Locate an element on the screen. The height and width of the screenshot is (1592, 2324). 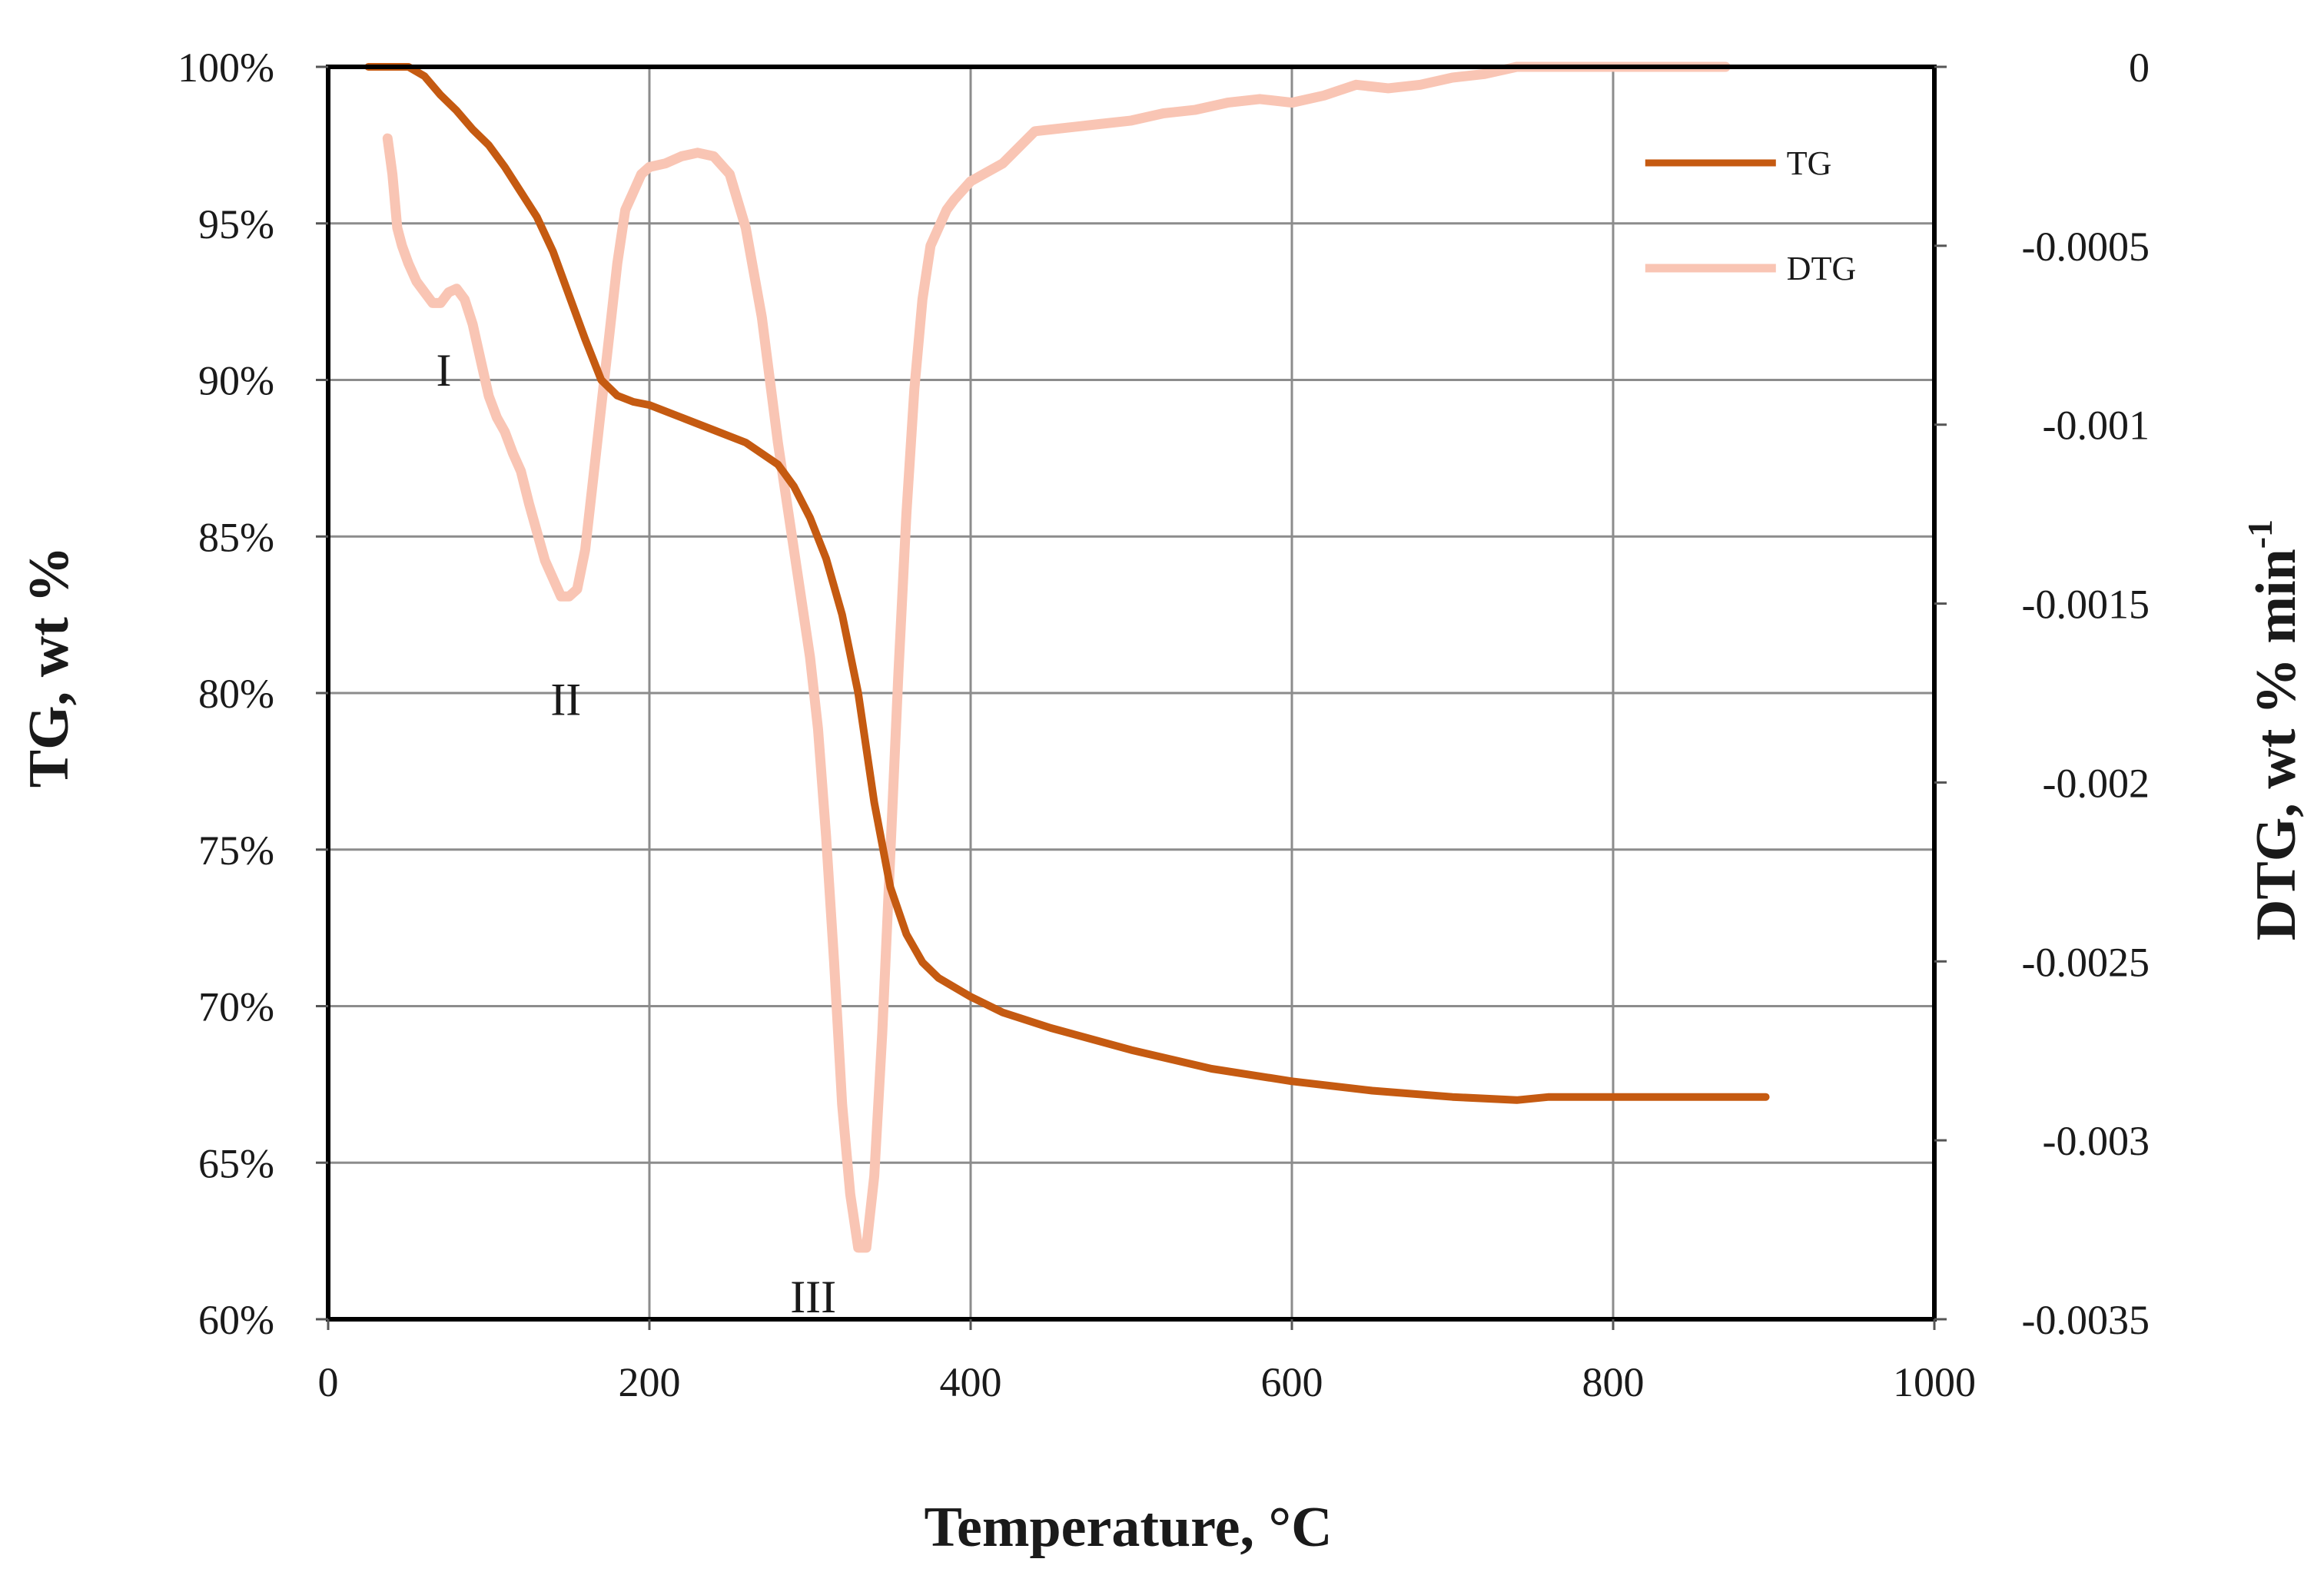
peak-label: I is located at coordinates (443, 370).